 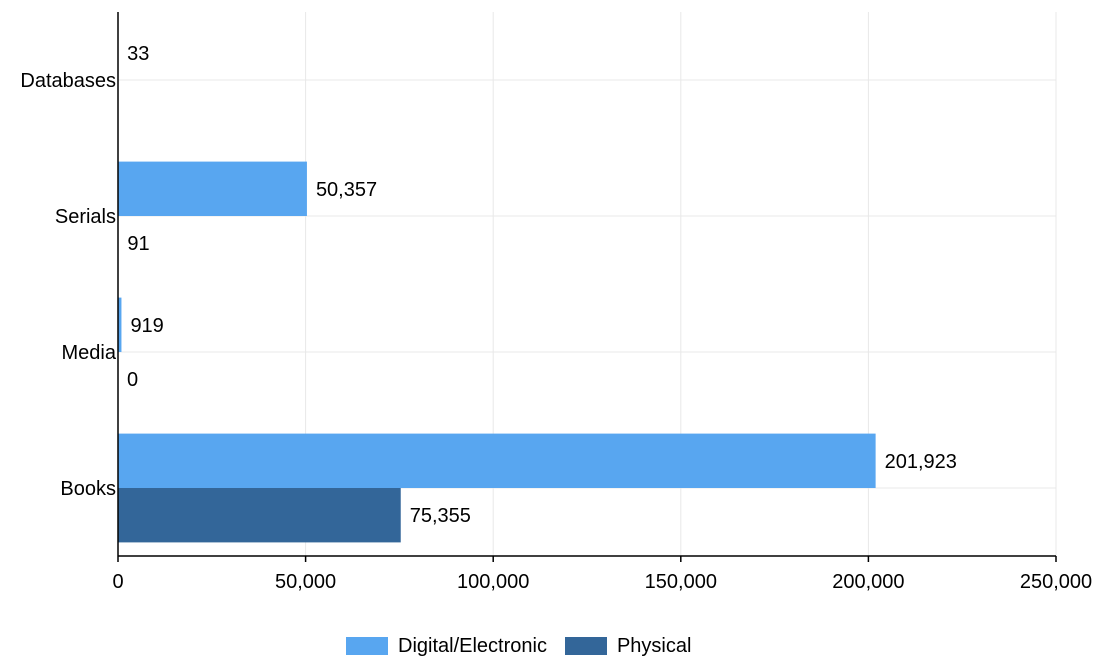 What do you see at coordinates (493, 582) in the screenshot?
I see `x-tick-label: 100,000` at bounding box center [493, 582].